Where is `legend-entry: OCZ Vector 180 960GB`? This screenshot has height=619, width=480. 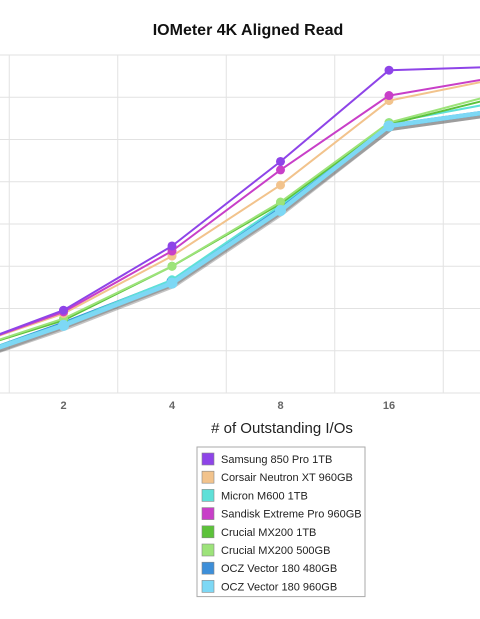
legend-entry: OCZ Vector 180 960GB is located at coordinates (279, 587).